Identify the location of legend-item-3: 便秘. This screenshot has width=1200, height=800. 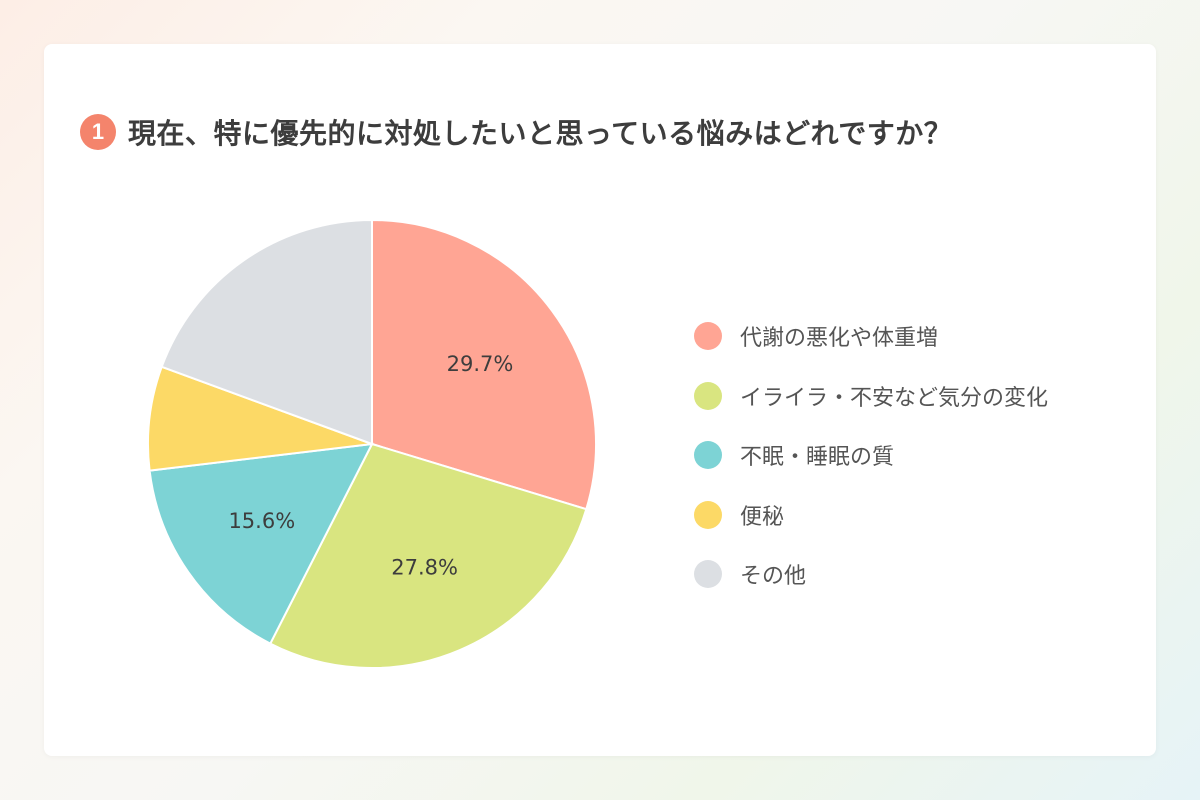
(871, 515).